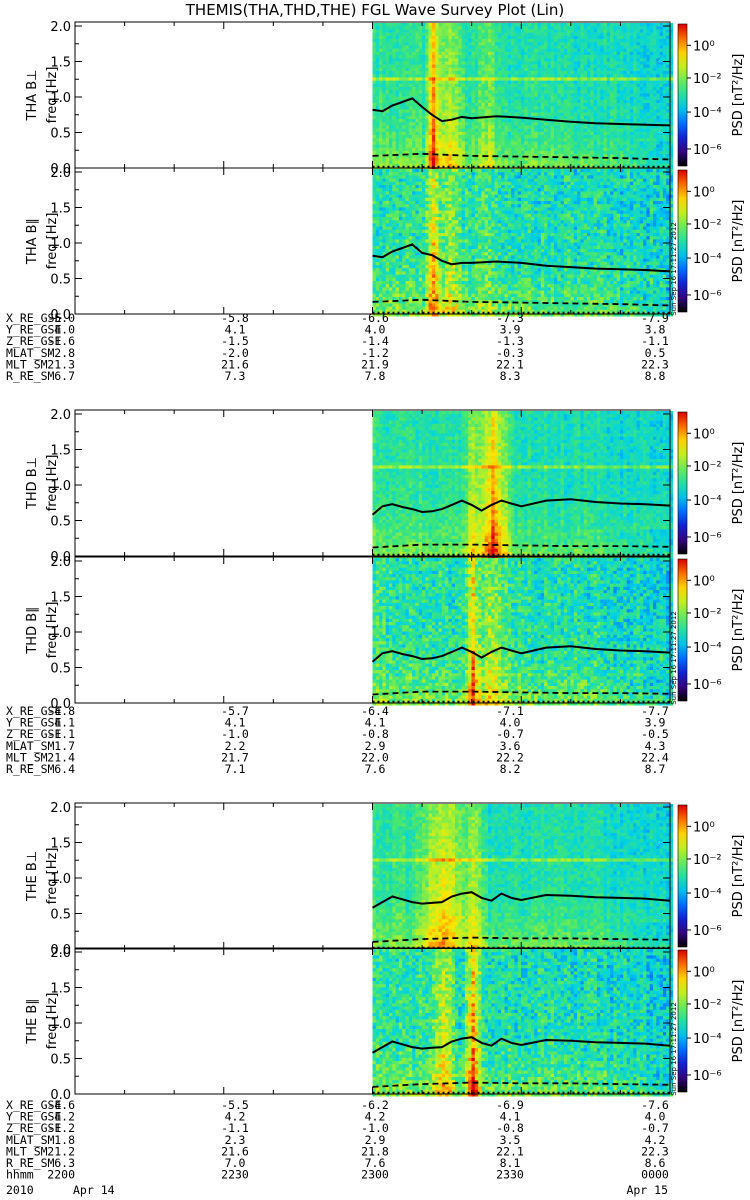 Image resolution: width=750 pixels, height=1200 pixels. What do you see at coordinates (20, 1190) in the screenshot?
I see `date-year: 2010` at bounding box center [20, 1190].